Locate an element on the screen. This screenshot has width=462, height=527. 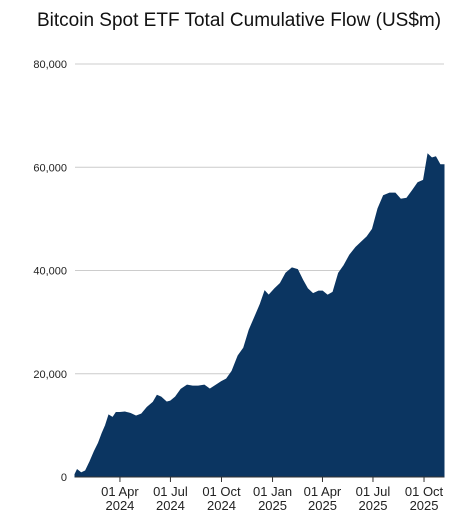
y-tick-label: 60,000 is located at coordinates (50, 168).